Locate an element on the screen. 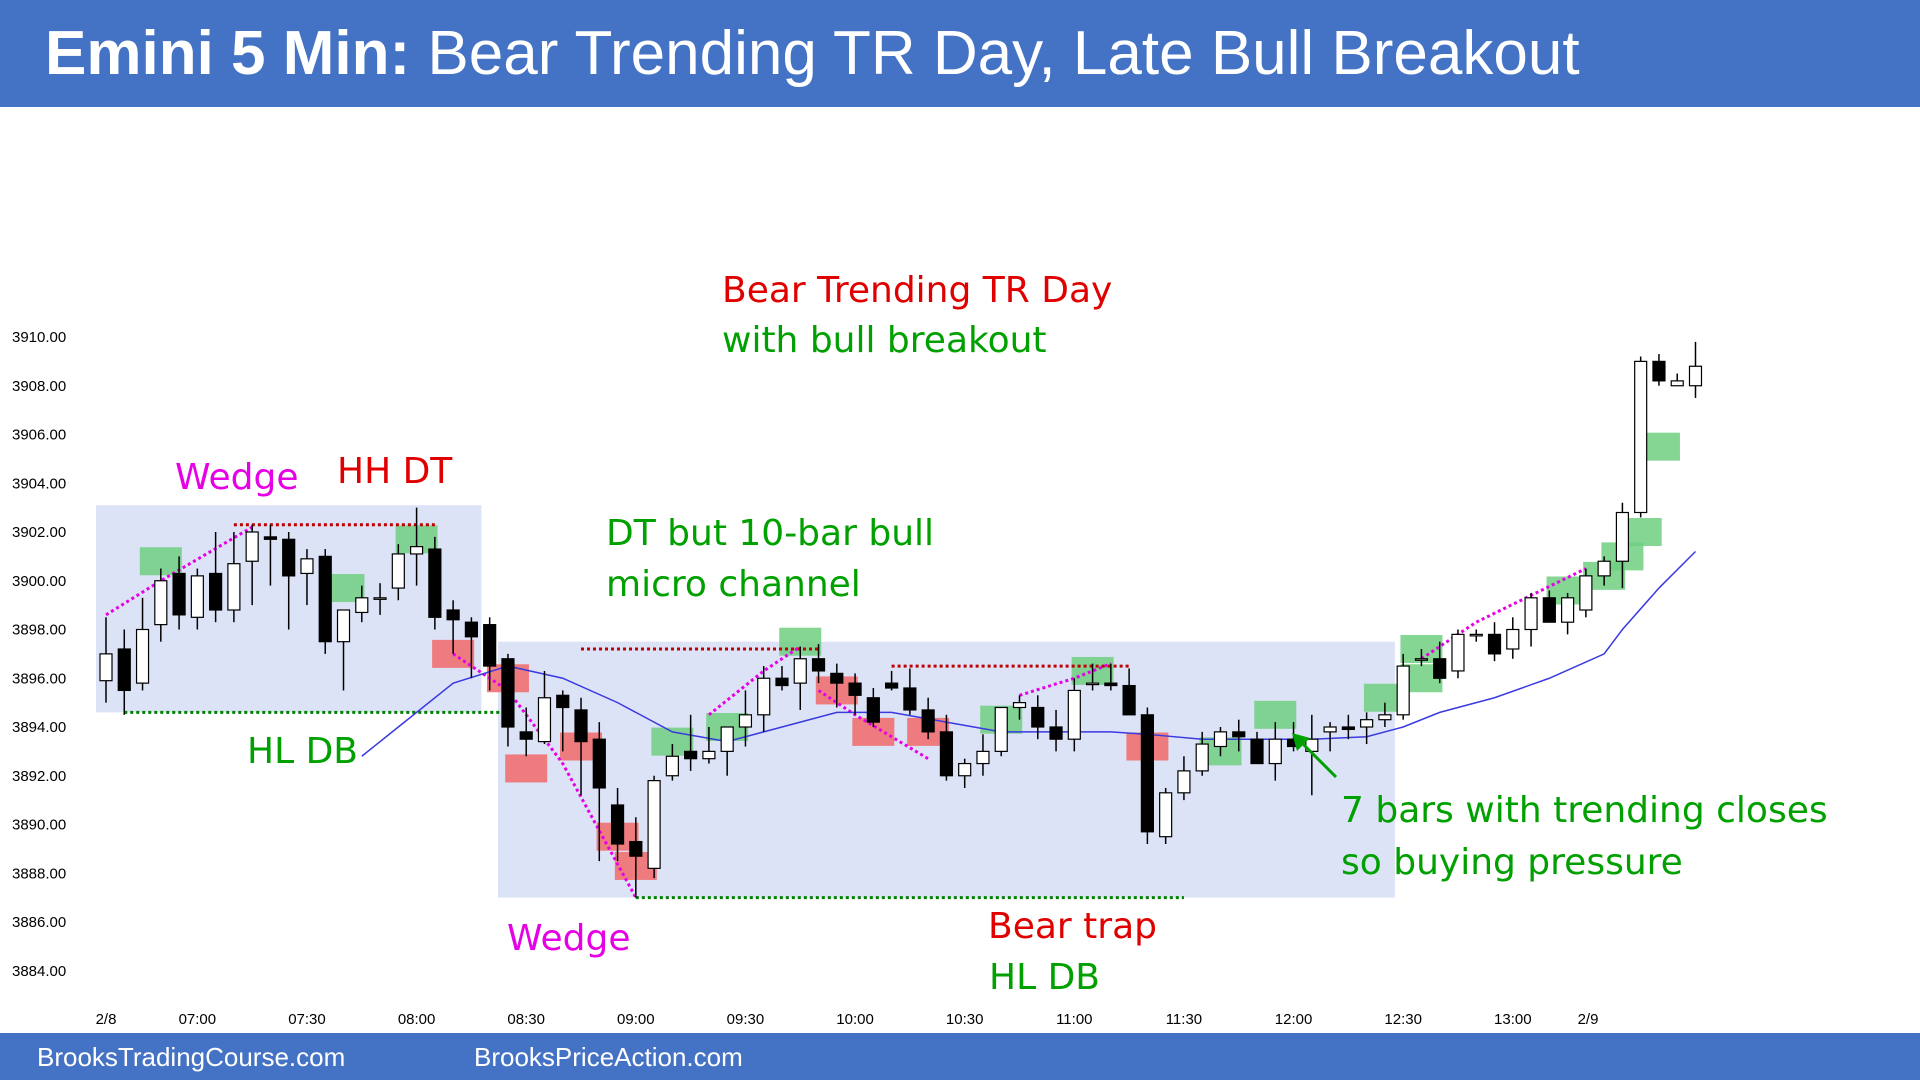 This screenshot has height=1080, width=1920. annotation-bear-trending-tr-day: Bear Trending TR Day is located at coordinates (917, 290).